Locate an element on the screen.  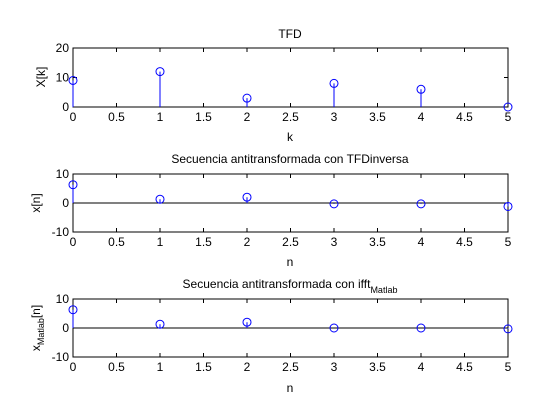
y-axis-label: x[n] is located at coordinates (36, 202).